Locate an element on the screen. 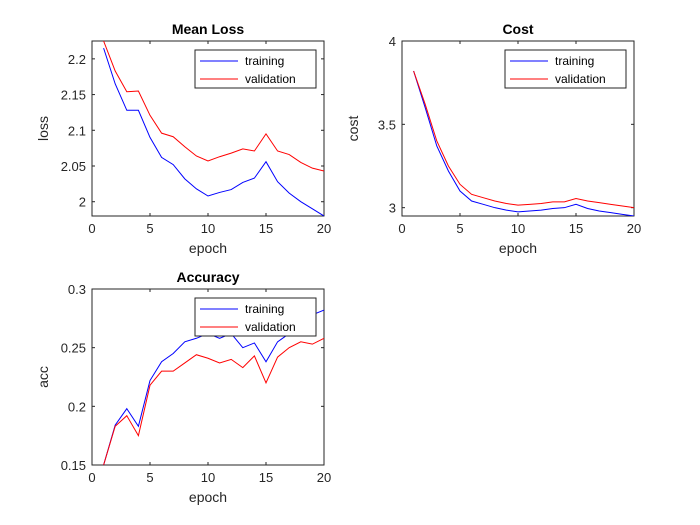 This screenshot has width=700, height=525. y-tick-label: 2.15 is located at coordinates (73, 95).